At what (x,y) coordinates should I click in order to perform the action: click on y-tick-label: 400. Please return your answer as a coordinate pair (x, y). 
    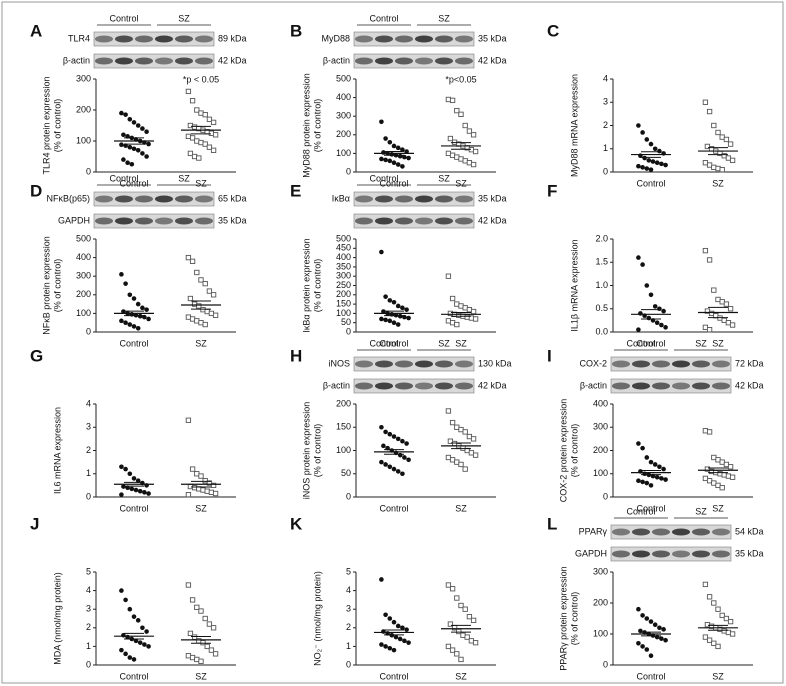
    Looking at the image, I should click on (343, 97).